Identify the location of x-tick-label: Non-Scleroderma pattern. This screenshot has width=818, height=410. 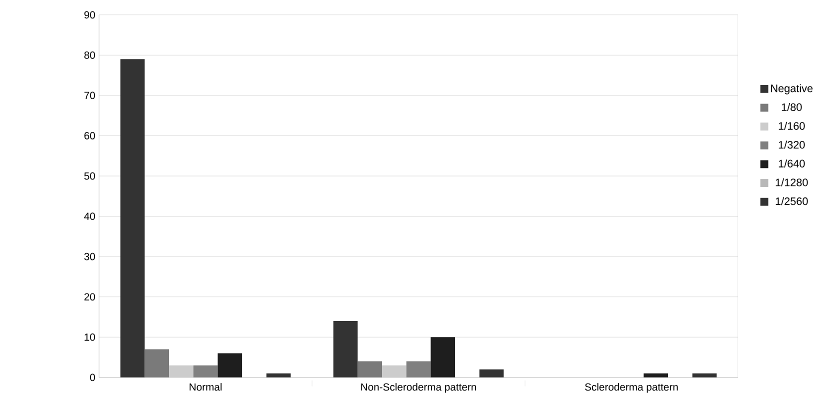
(418, 388).